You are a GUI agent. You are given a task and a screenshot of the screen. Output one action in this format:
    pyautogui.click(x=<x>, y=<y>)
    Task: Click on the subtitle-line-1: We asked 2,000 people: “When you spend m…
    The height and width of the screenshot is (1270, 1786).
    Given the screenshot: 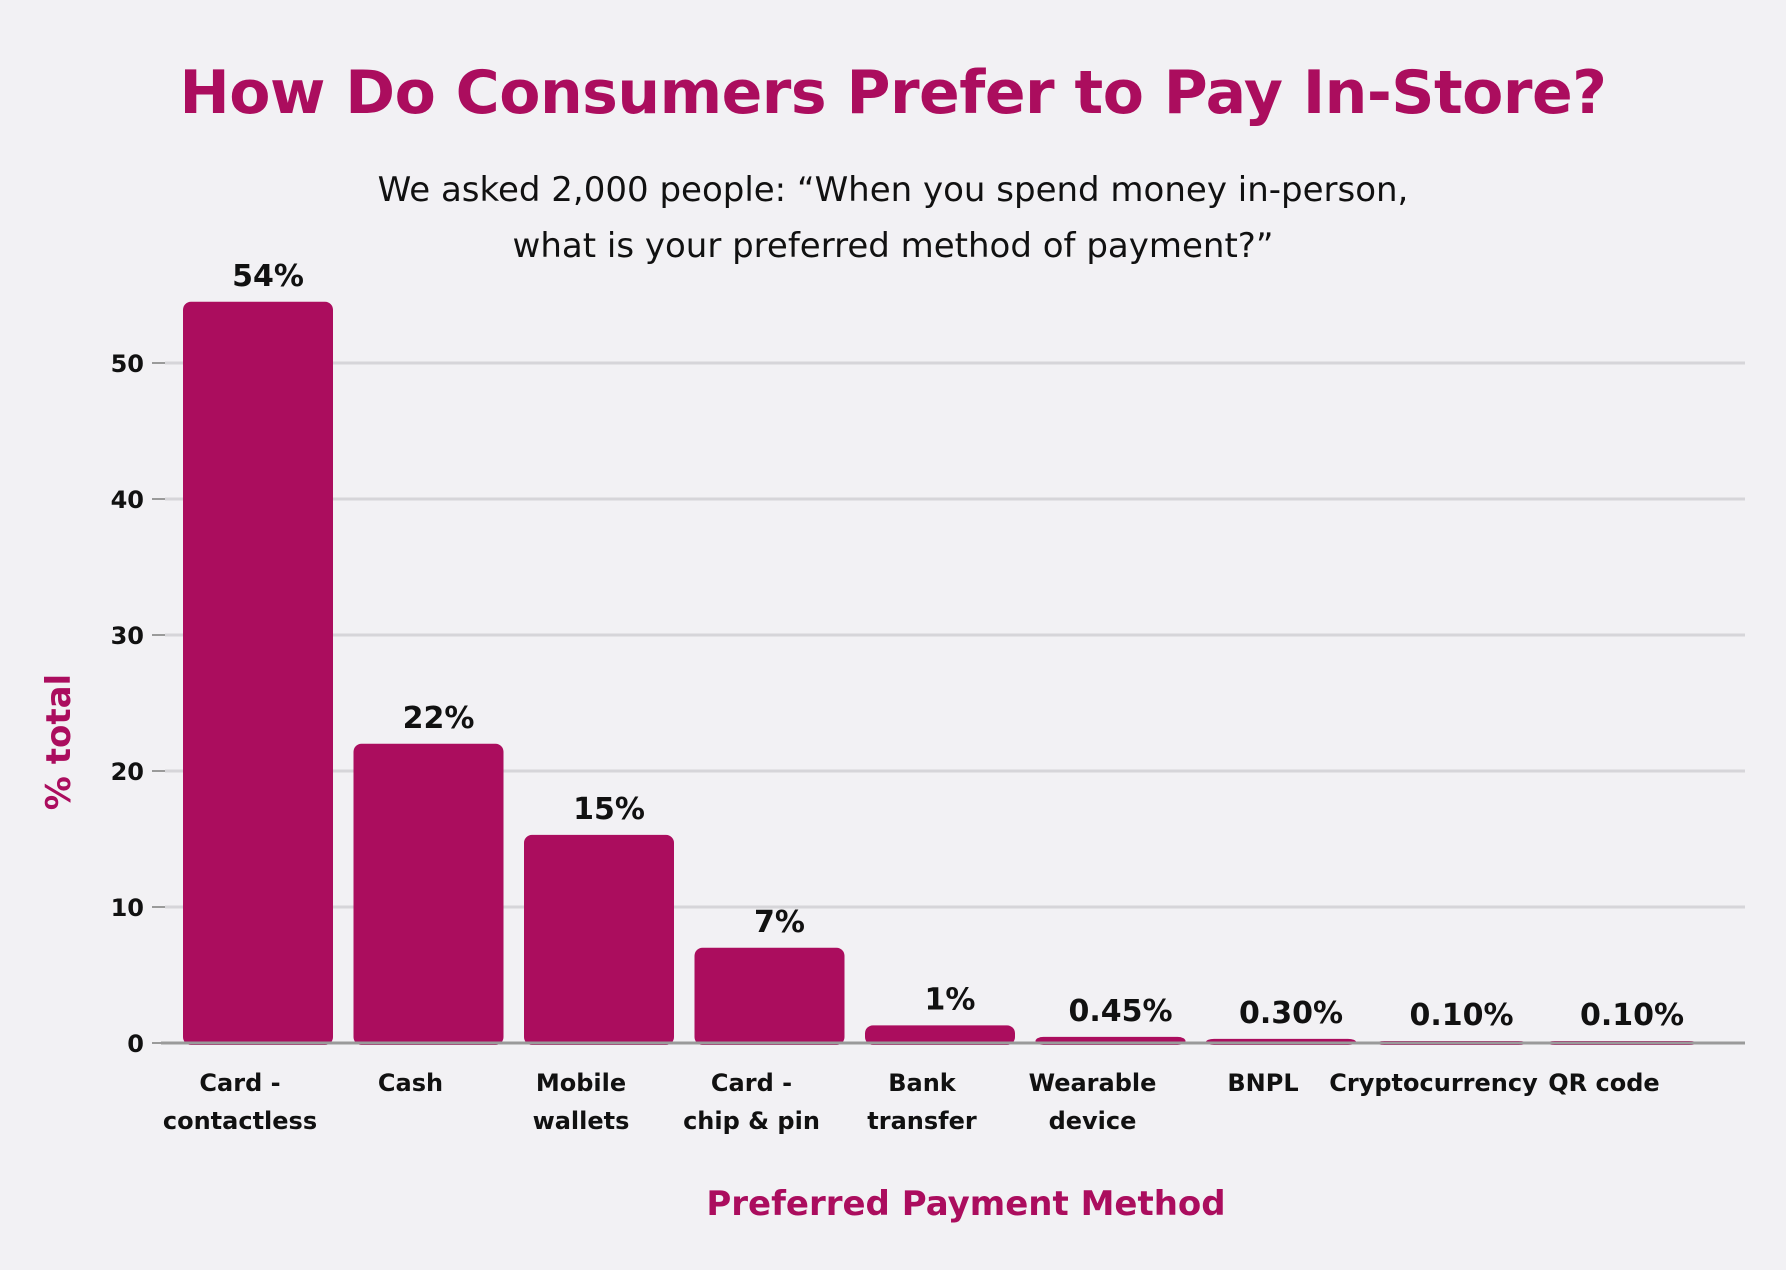 What is the action you would take?
    pyautogui.click(x=893, y=190)
    